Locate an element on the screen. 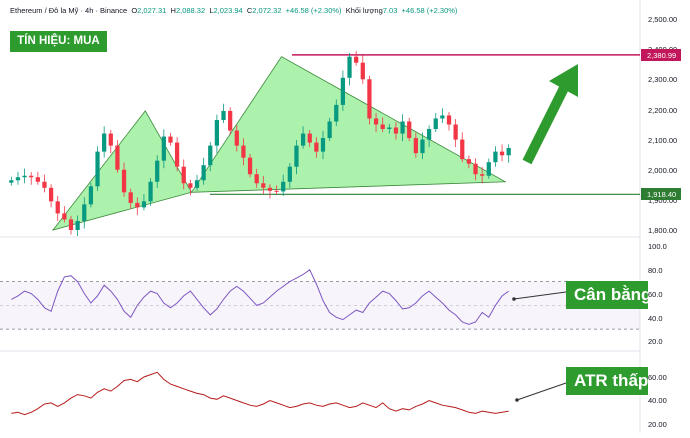 This screenshot has height=438, width=690. price-tick: 2,300.00 is located at coordinates (662, 79).